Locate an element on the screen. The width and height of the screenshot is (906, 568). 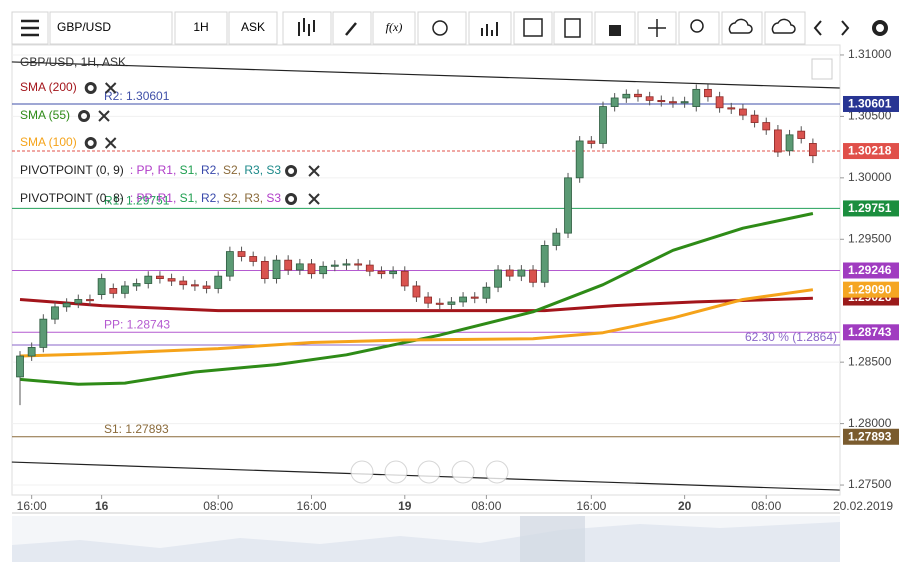
legend-entry: PIVOTPOINT (0, 8) is located at coordinates (72, 198).